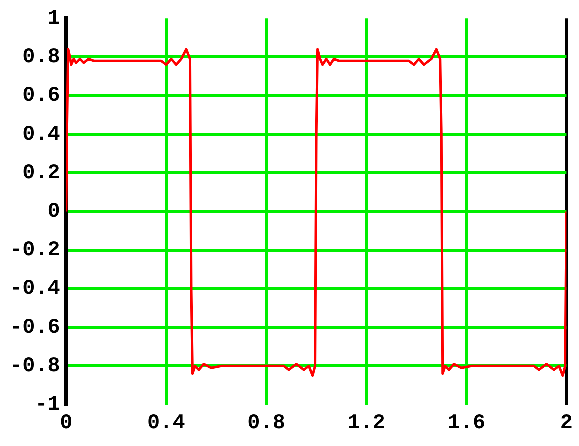  Describe the element at coordinates (35, 328) in the screenshot. I see `y-tick-label: -0.6` at that location.